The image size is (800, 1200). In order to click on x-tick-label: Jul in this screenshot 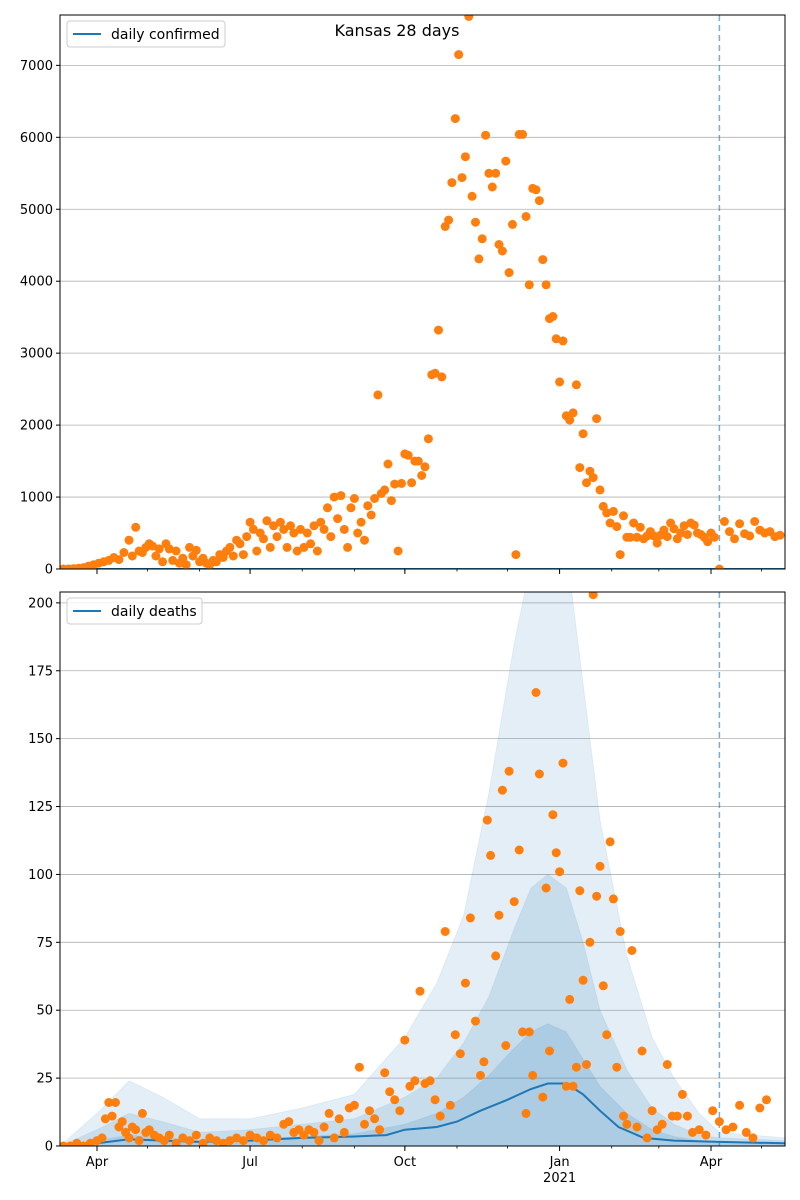, I will do `click(249, 1162)`.